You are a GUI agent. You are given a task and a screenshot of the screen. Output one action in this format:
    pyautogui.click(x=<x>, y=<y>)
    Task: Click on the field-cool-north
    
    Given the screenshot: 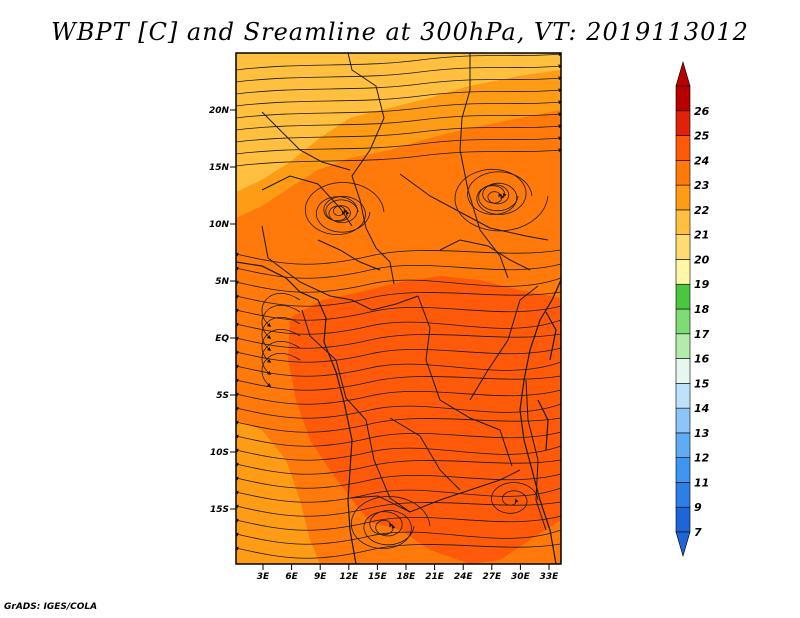 What is the action you would take?
    pyautogui.click(x=398, y=122)
    